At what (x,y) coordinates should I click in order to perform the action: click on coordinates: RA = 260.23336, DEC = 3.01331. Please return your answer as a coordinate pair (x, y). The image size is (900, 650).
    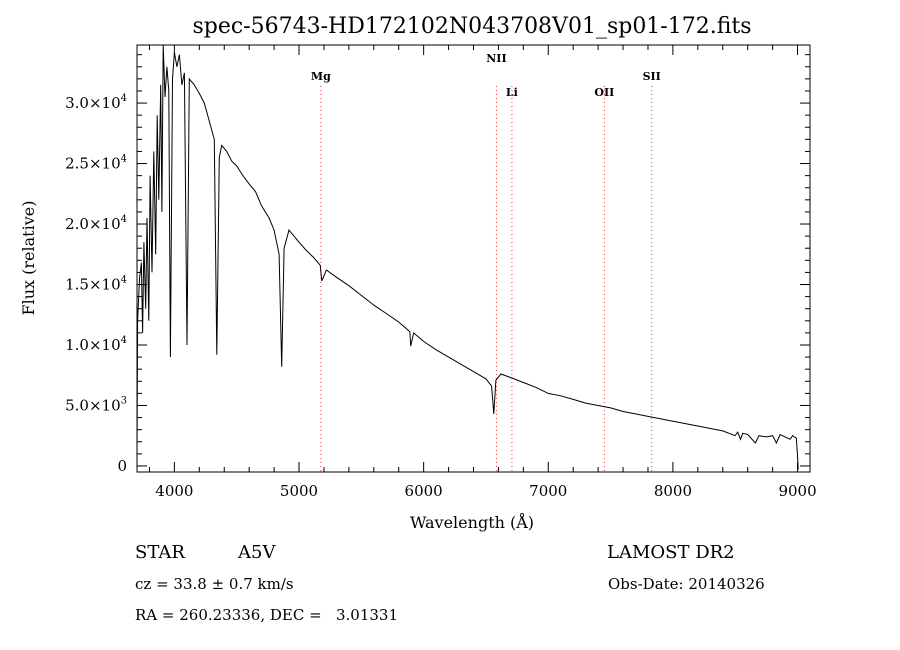
    Looking at the image, I should click on (266, 615).